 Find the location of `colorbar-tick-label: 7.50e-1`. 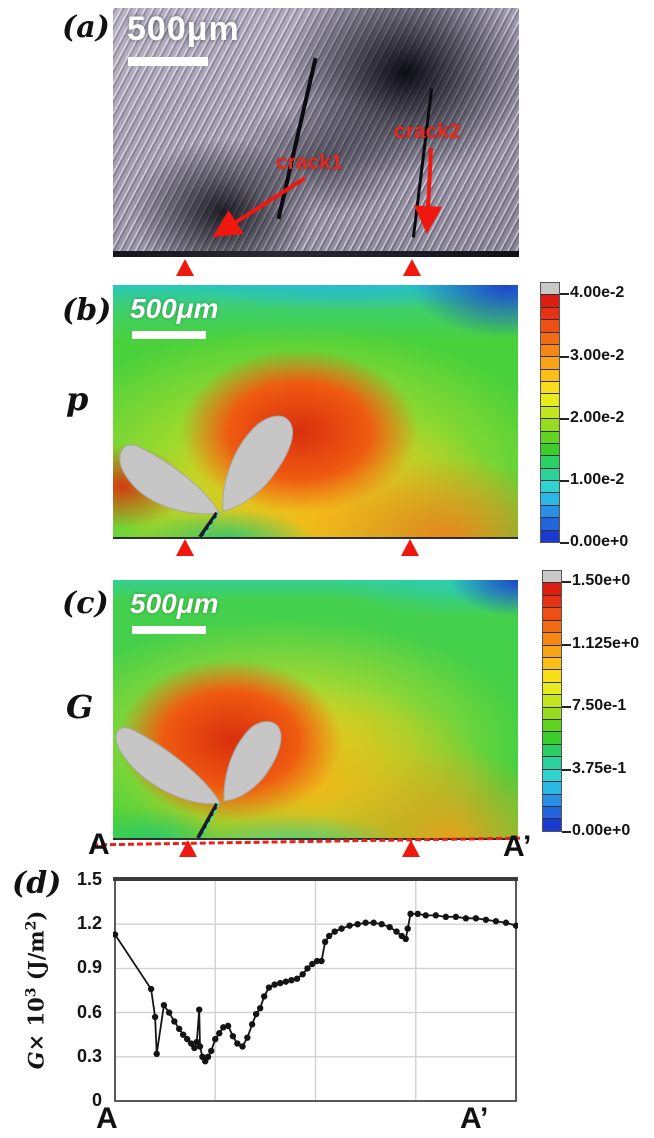

colorbar-tick-label: 7.50e-1 is located at coordinates (599, 706).